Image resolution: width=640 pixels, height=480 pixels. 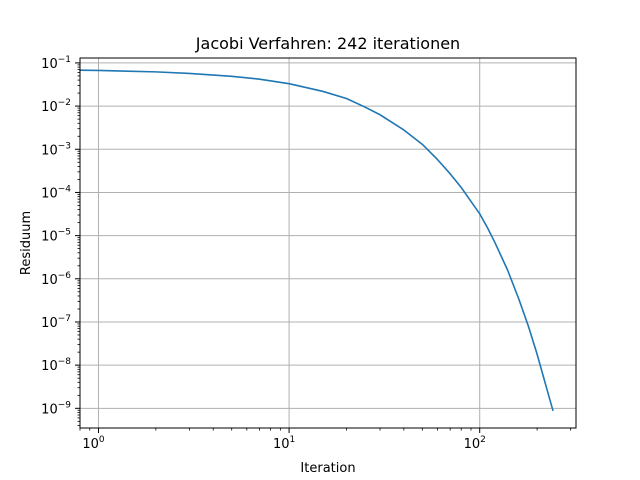 What do you see at coordinates (56, 63) in the screenshot?
I see `y-tick-label: 10⁻¹` at bounding box center [56, 63].